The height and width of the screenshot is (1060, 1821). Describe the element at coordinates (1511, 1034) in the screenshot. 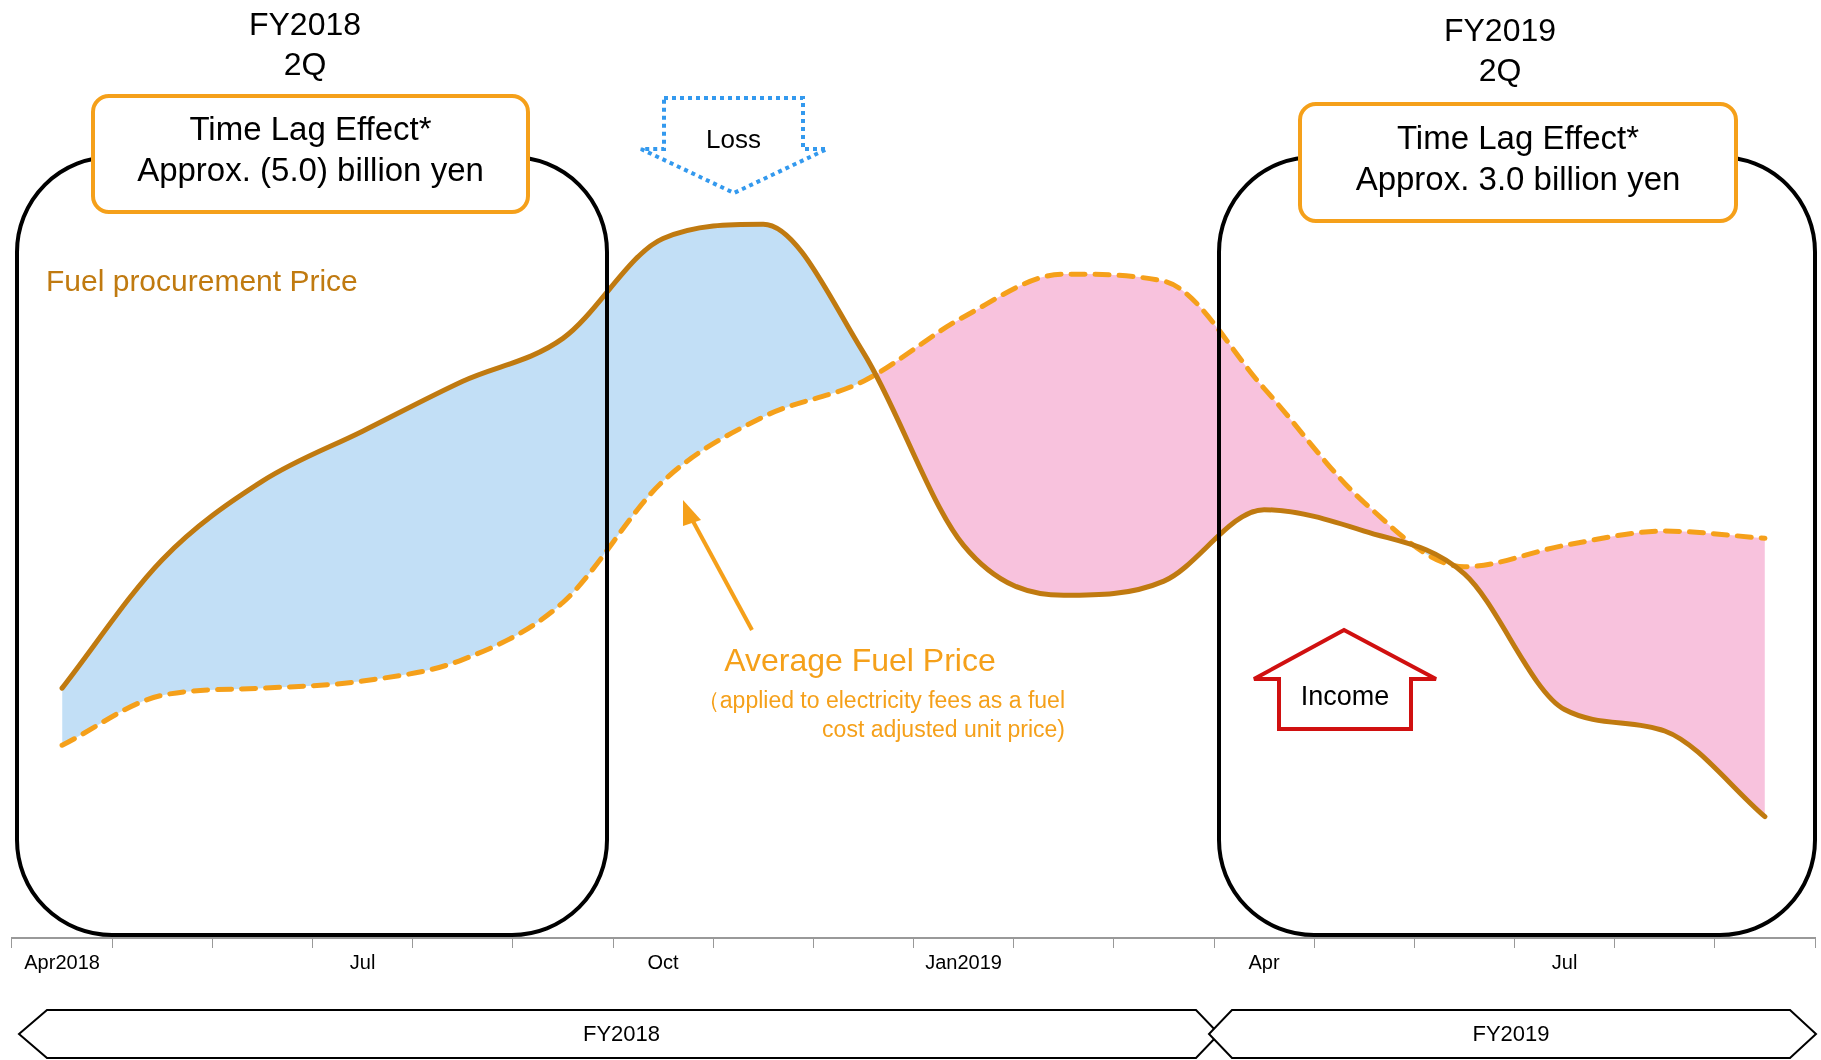

I see `text: FY2019` at that location.